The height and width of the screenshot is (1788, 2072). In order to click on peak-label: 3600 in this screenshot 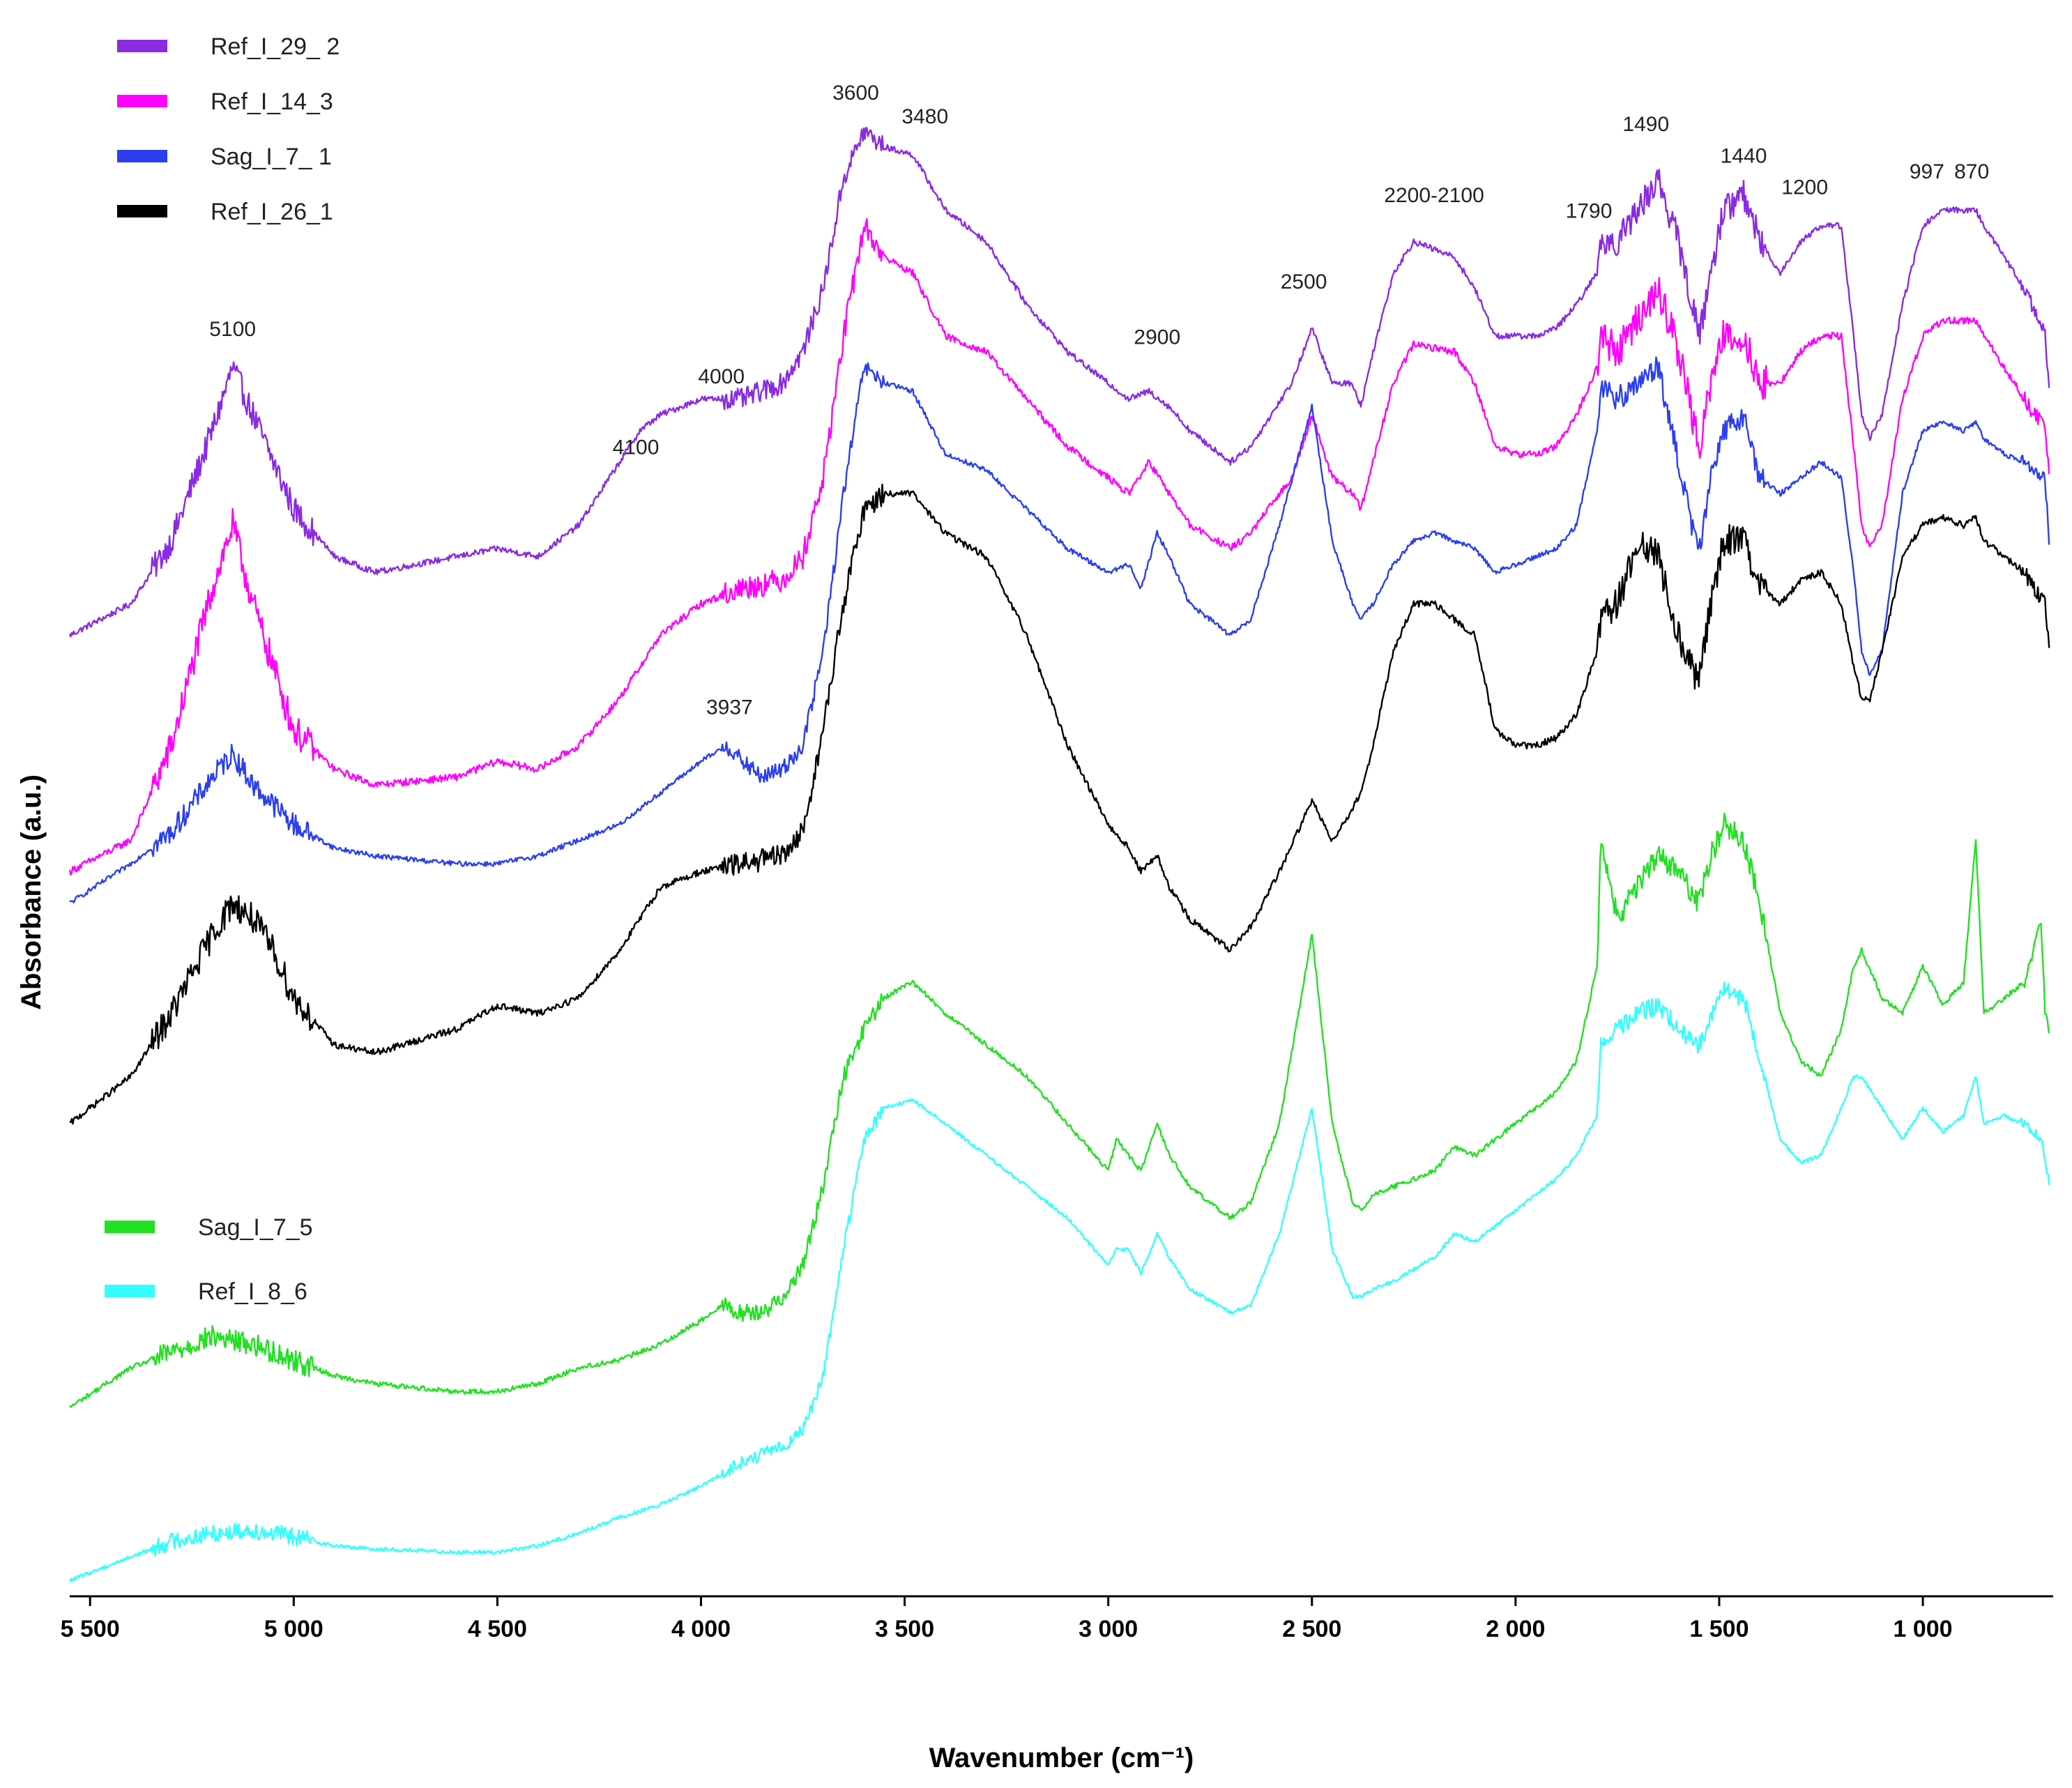, I will do `click(855, 93)`.